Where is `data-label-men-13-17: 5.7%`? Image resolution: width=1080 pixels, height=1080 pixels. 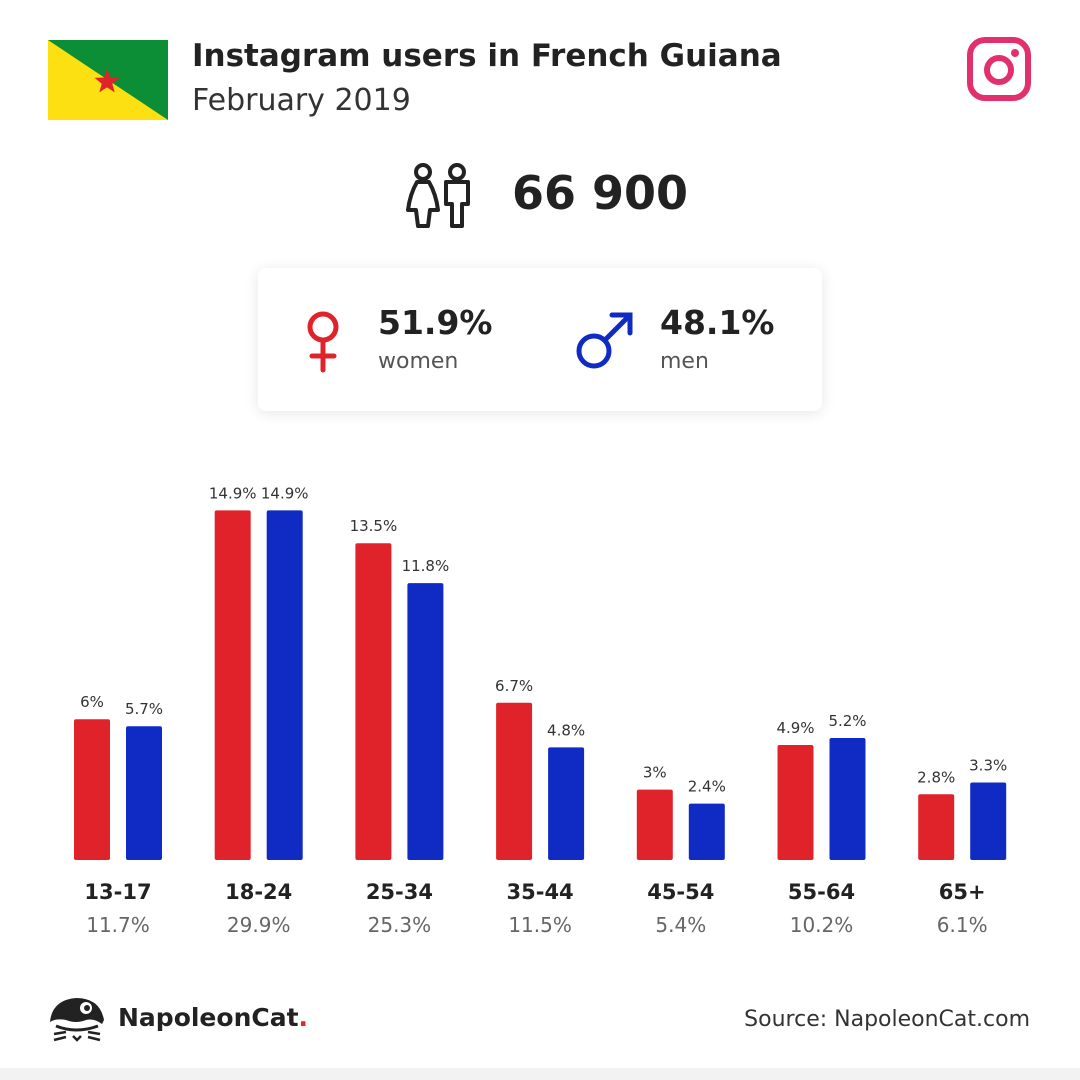
data-label-men-13-17: 5.7% is located at coordinates (144, 709).